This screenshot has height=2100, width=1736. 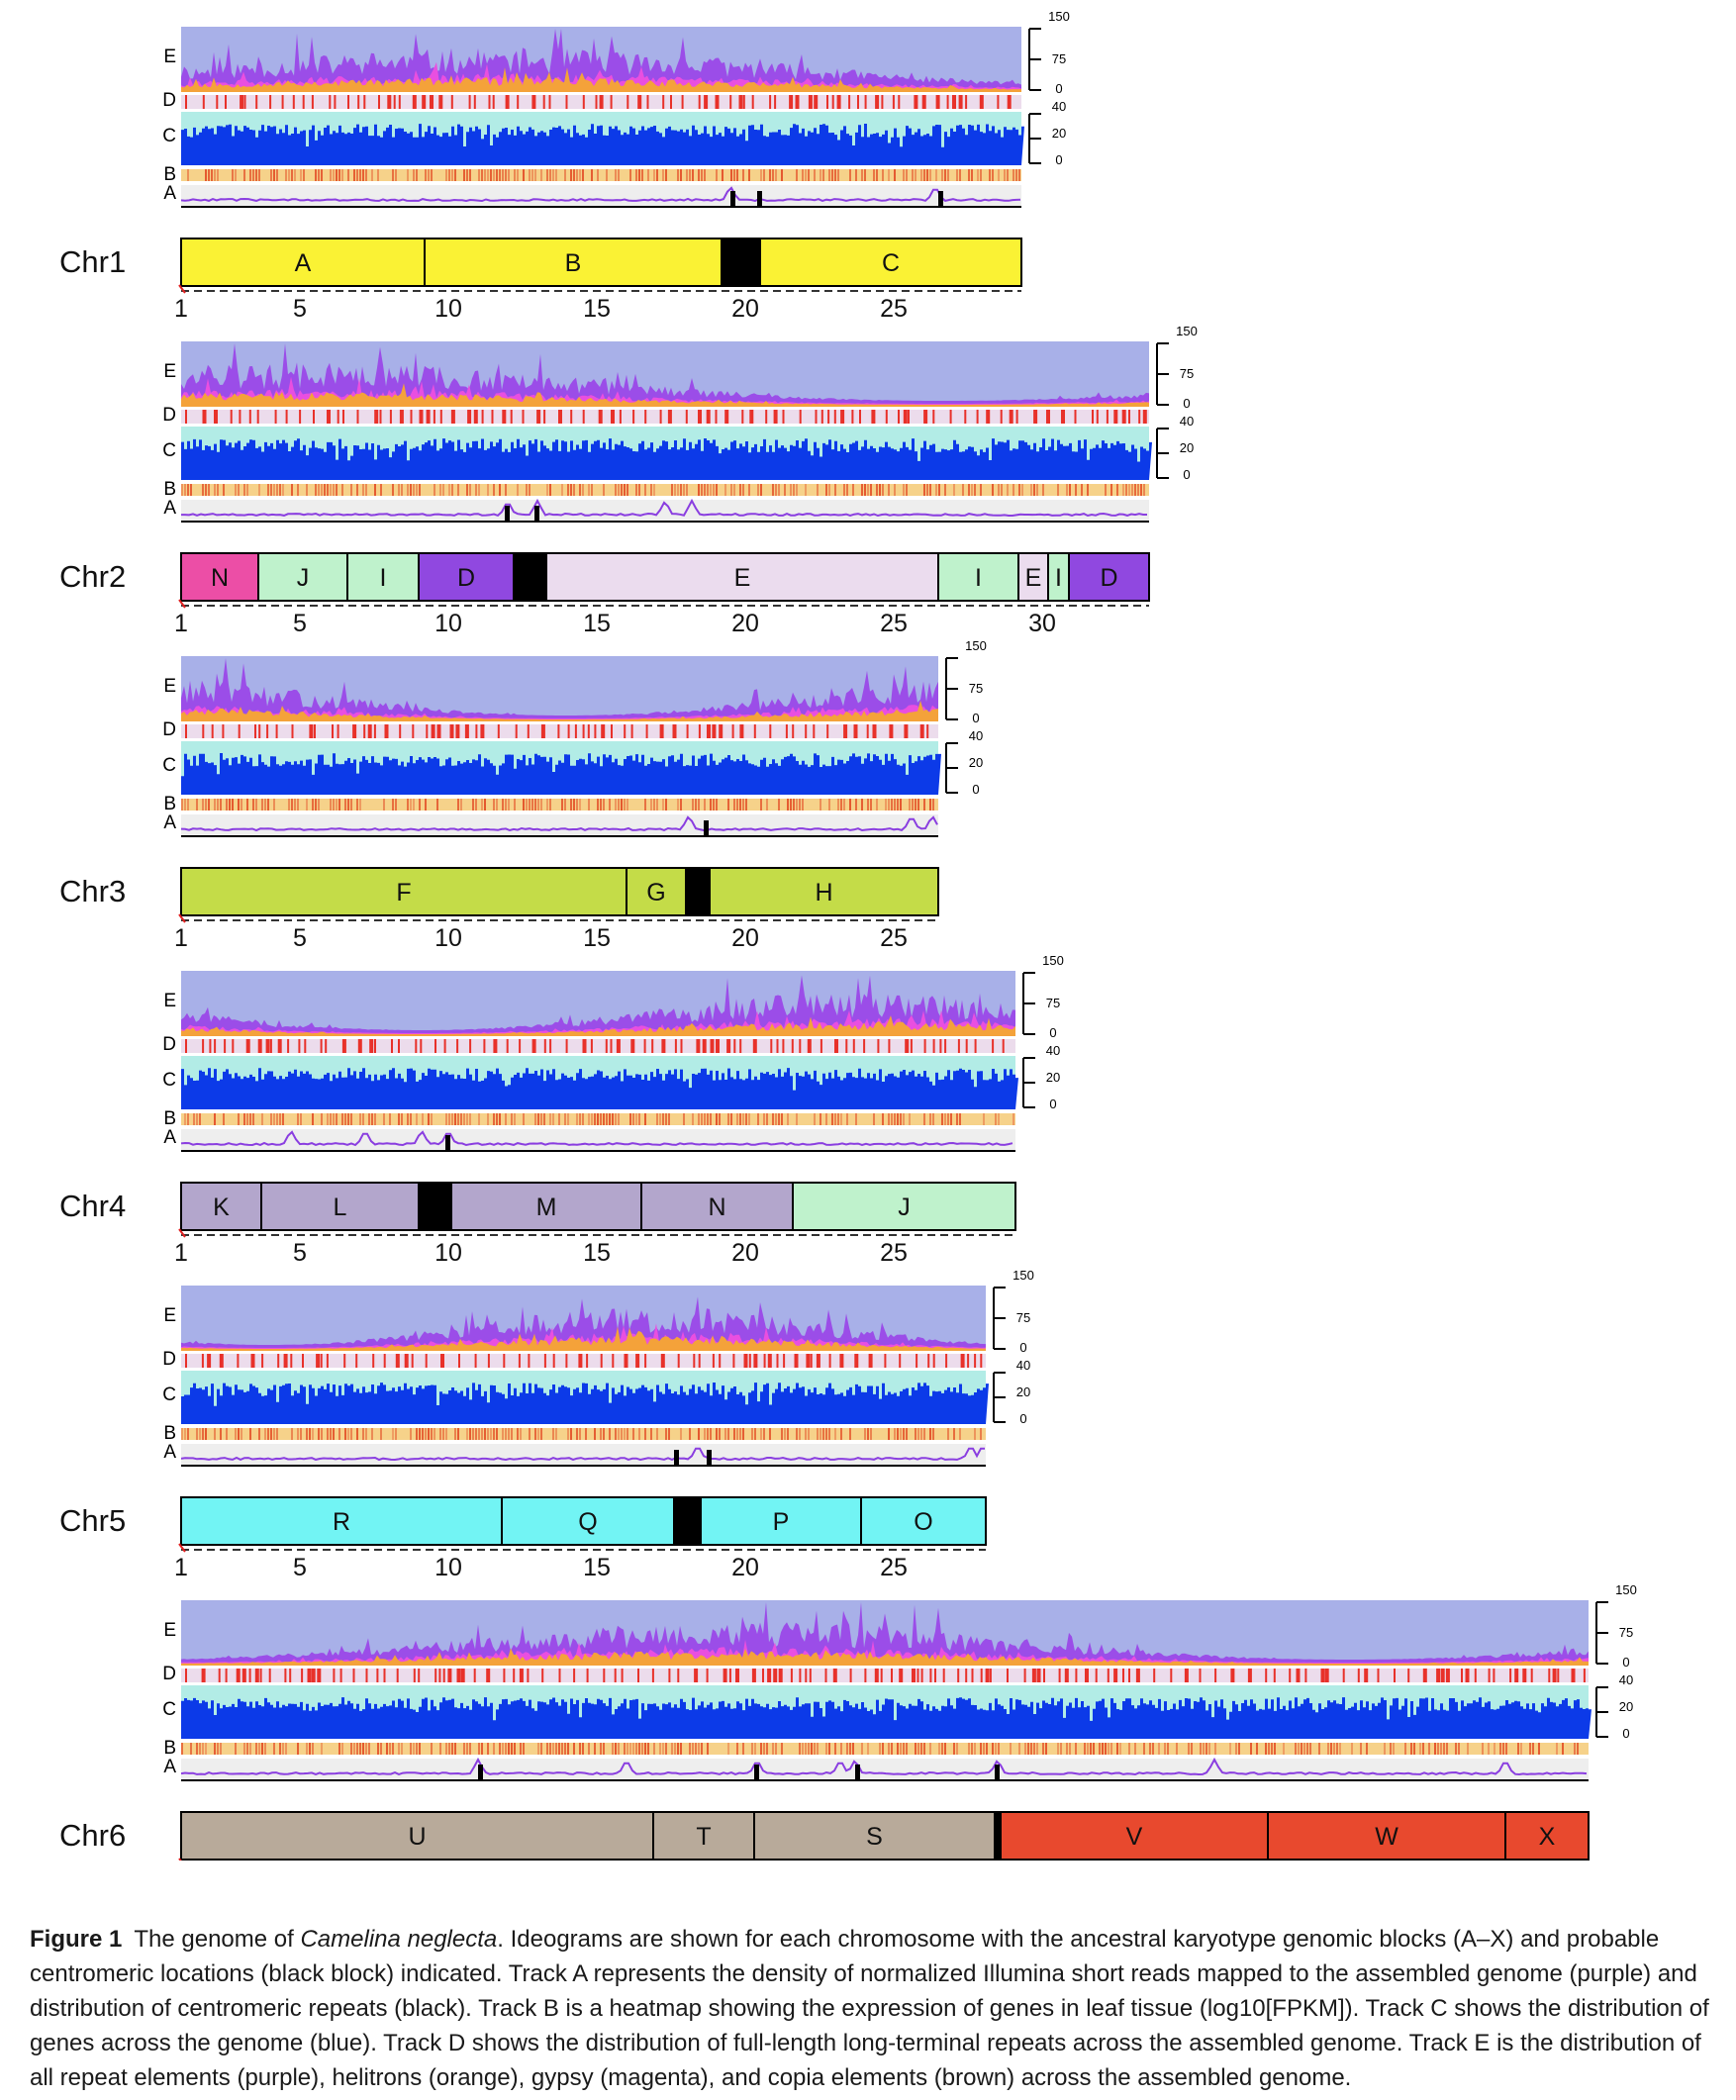 What do you see at coordinates (598, 1006) in the screenshot?
I see `trackE-all-repeats` at bounding box center [598, 1006].